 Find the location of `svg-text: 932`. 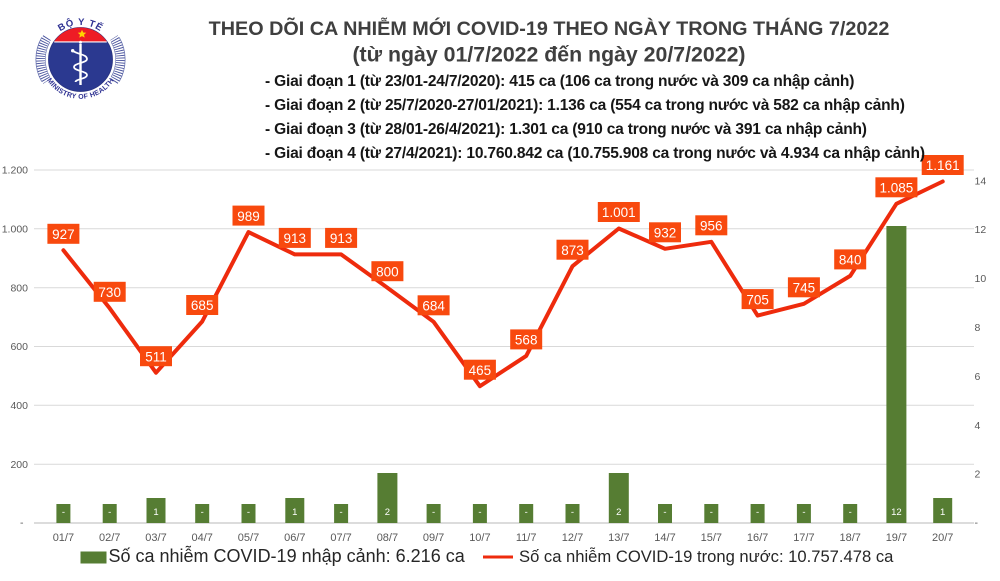

svg-text: 932 is located at coordinates (665, 233).